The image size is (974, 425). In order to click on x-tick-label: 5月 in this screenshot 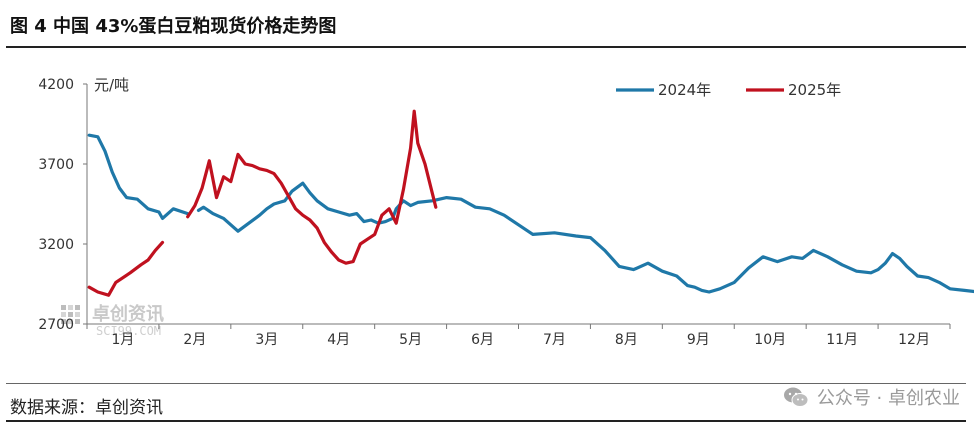, I will do `click(410, 340)`.